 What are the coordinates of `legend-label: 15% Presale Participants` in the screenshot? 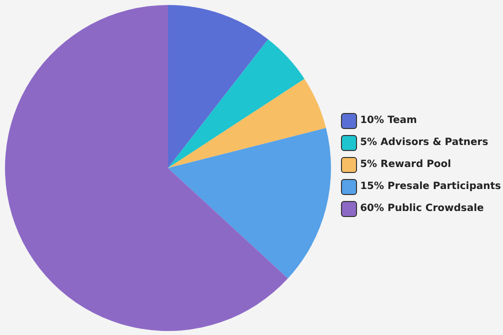 It's located at (430, 186).